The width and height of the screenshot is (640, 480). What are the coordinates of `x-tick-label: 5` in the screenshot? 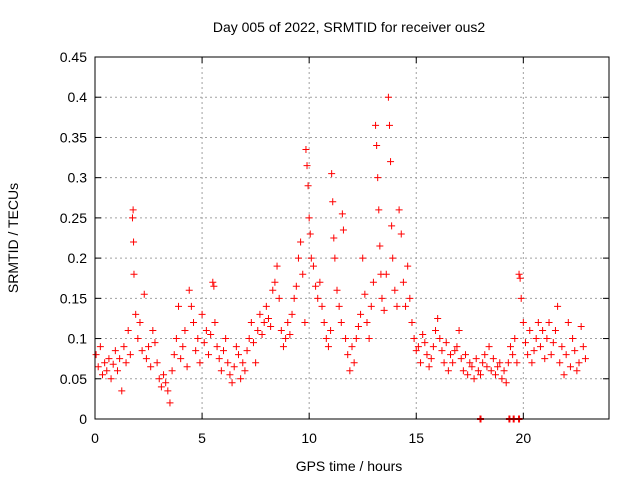 It's located at (202, 438).